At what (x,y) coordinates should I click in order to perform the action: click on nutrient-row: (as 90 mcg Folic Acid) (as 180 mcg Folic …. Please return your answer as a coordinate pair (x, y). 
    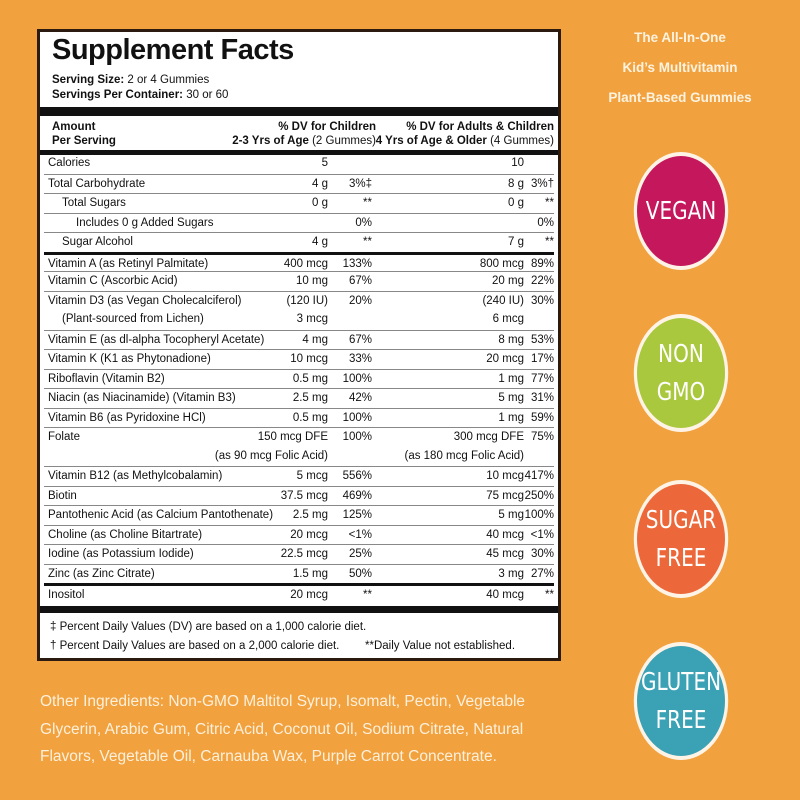
    Looking at the image, I should click on (299, 457).